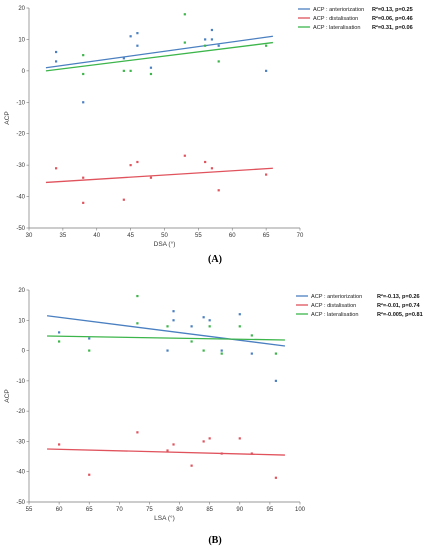  Describe the element at coordinates (333, 306) in the screenshot. I see `distalisation-legend-label: ACP : distalisation` at that location.